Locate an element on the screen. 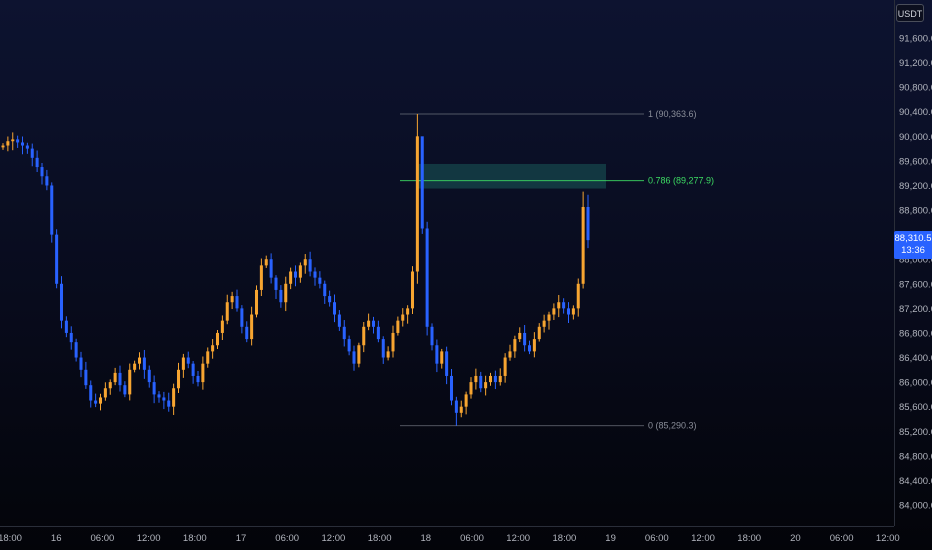 This screenshot has width=932, height=550. fib-zone-box is located at coordinates (512, 176).